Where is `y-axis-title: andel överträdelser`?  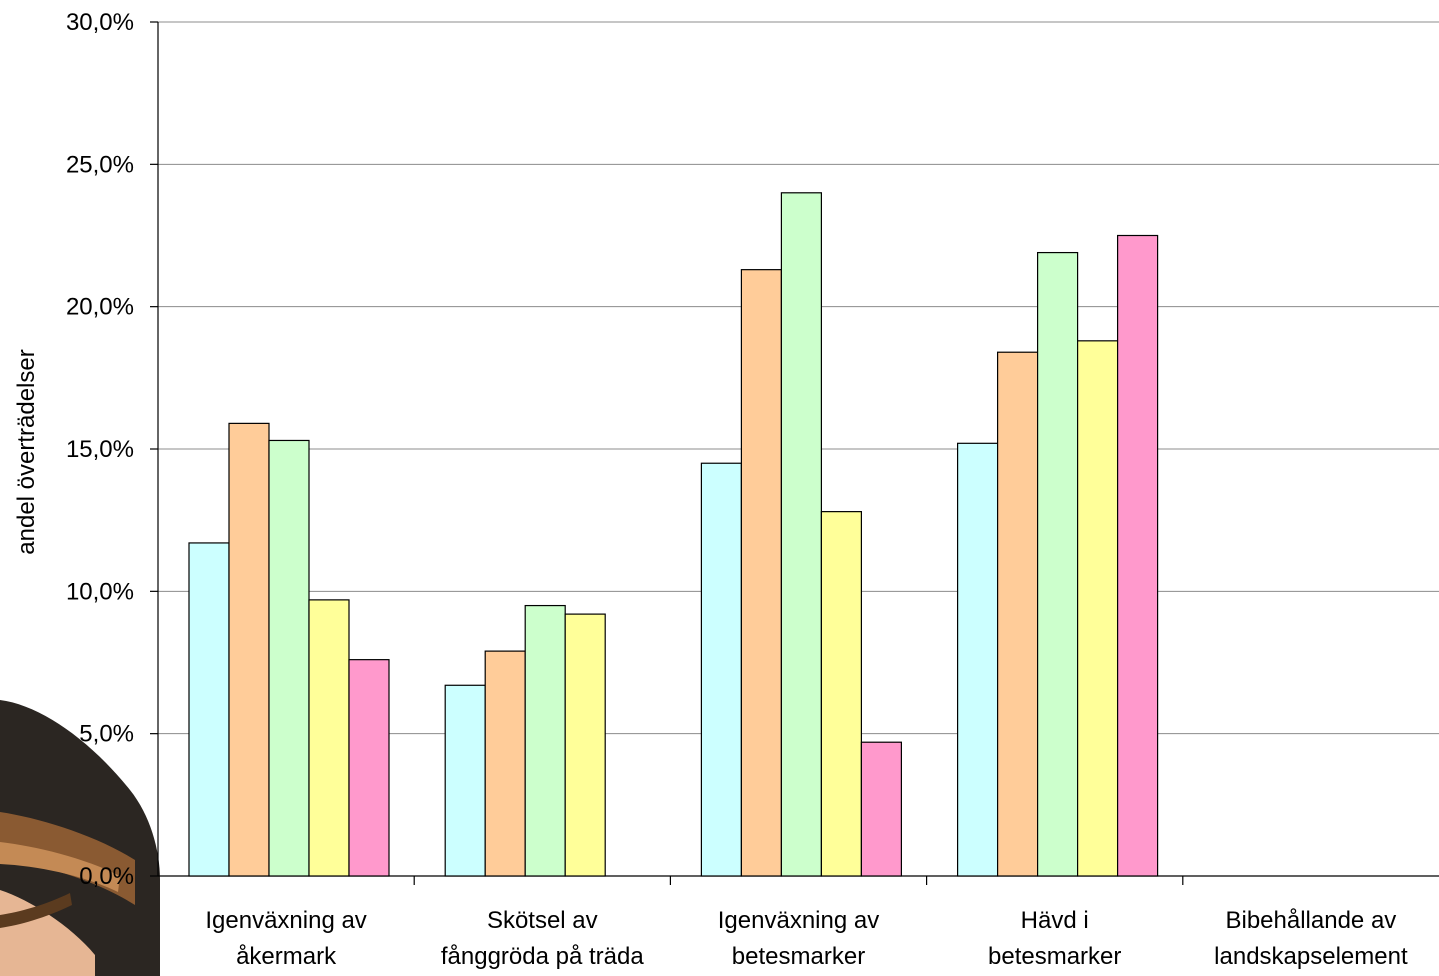
y-axis-title: andel överträdelser is located at coordinates (26, 451).